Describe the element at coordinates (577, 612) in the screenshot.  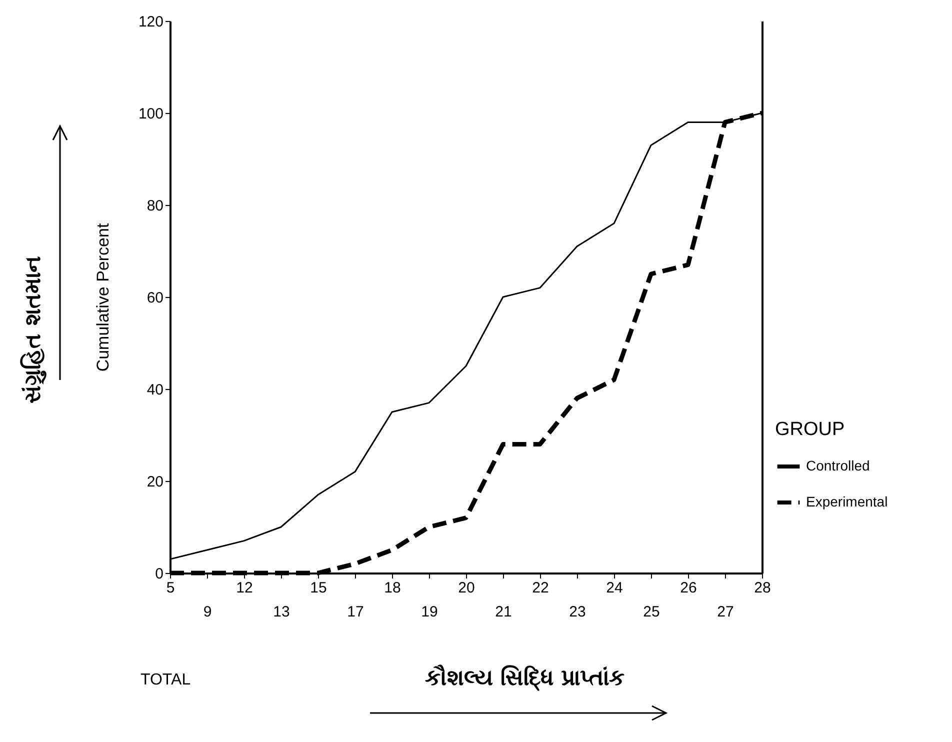
I see `x-tick-label: 23` at that location.